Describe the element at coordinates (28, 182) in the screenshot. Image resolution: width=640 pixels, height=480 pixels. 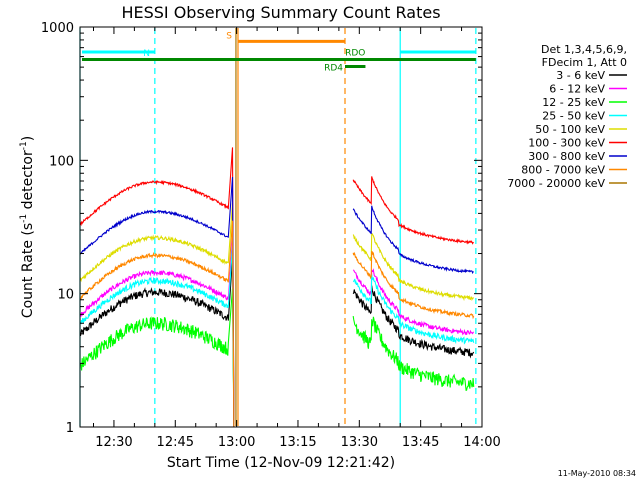
I see `y-label-part-2: detector` at that location.